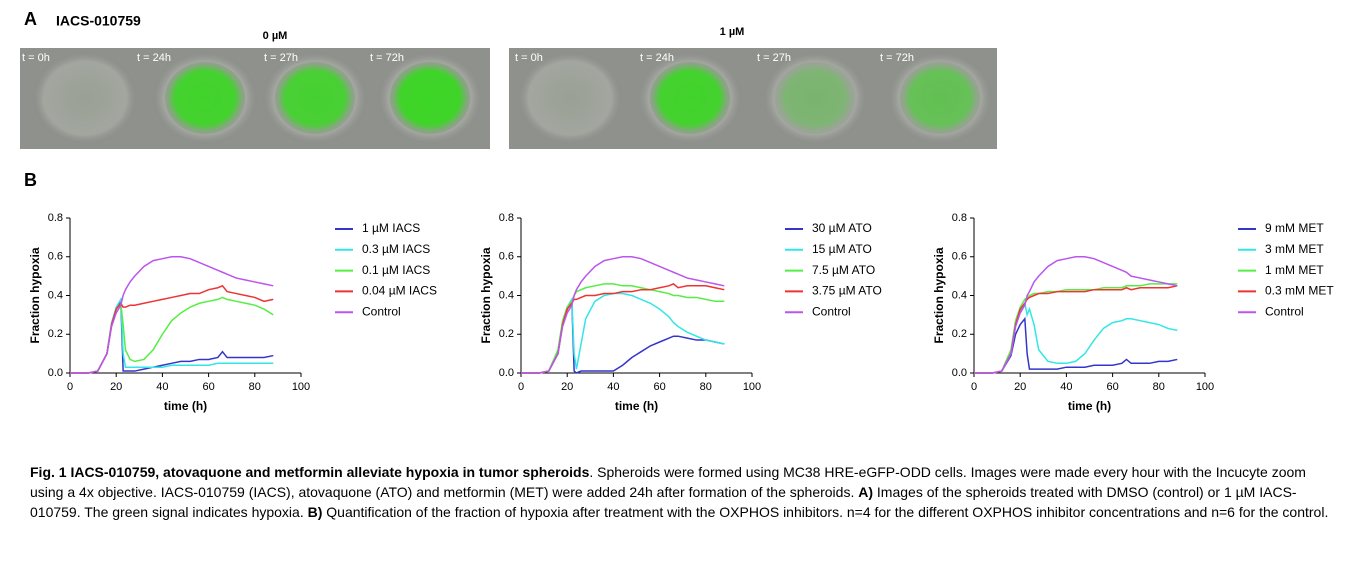  Describe the element at coordinates (396, 249) in the screenshot. I see `legend-label: 0.3 µM IACS` at that location.